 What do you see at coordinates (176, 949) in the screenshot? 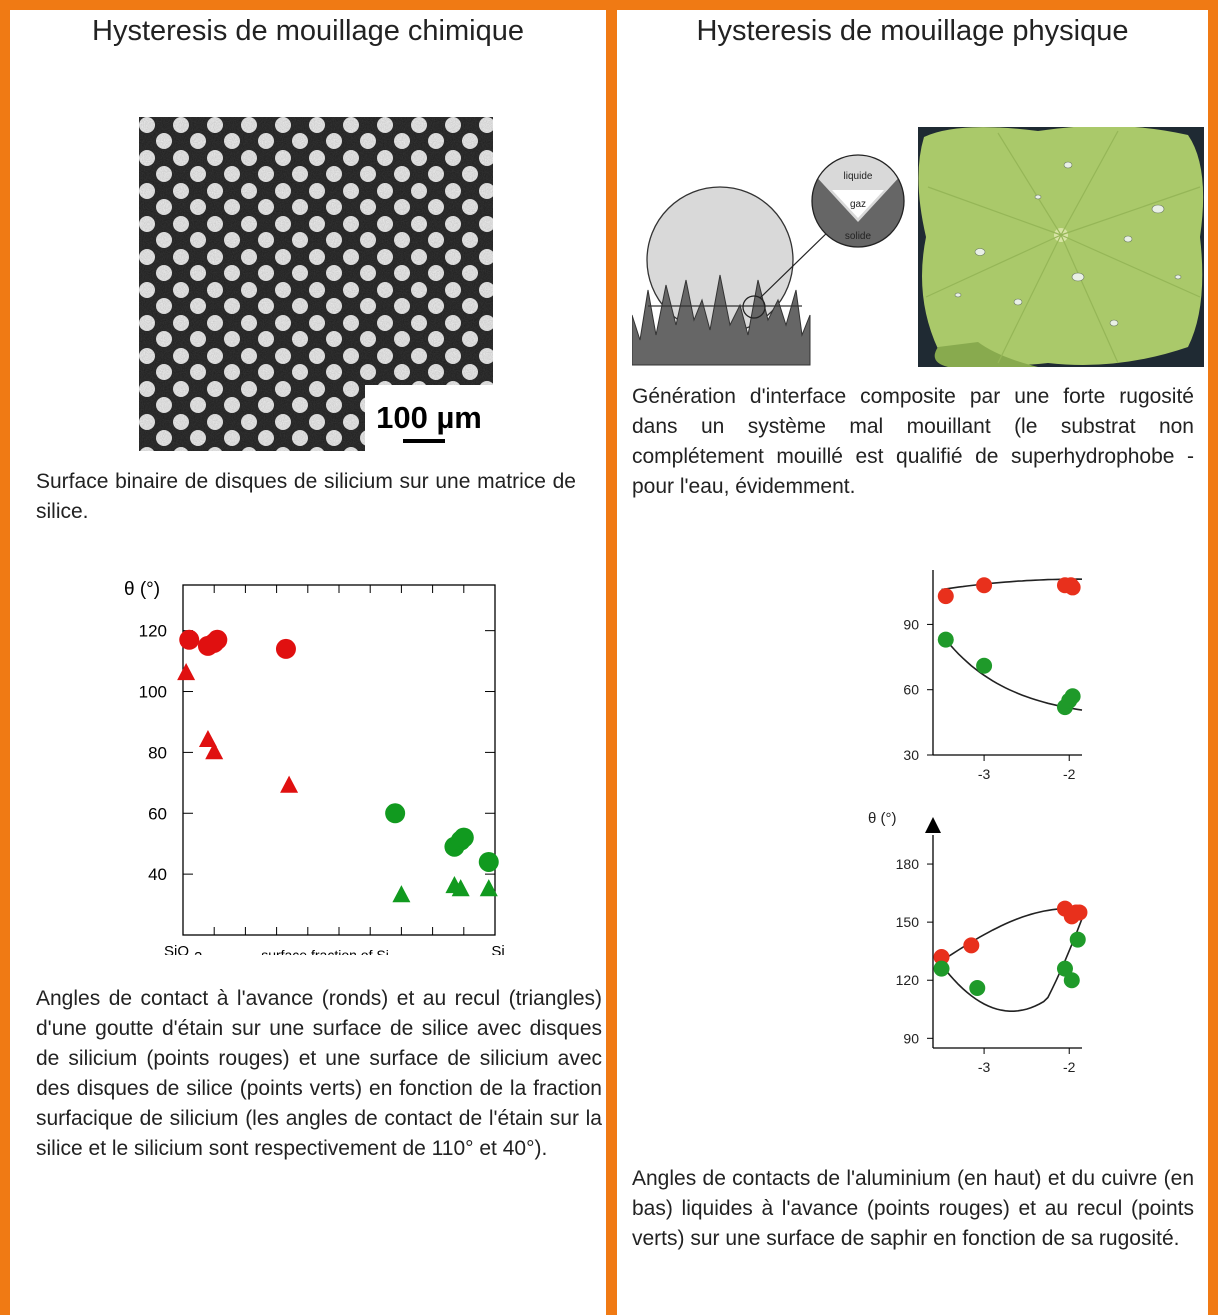
I see `x-left-label: SiO` at bounding box center [176, 949].